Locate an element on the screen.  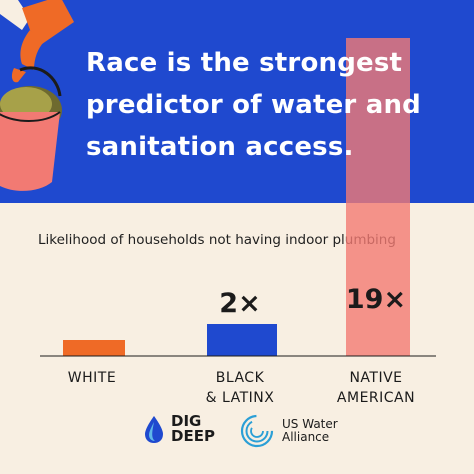
headline-line-2: predictor of water and is located at coordinates (253, 105).